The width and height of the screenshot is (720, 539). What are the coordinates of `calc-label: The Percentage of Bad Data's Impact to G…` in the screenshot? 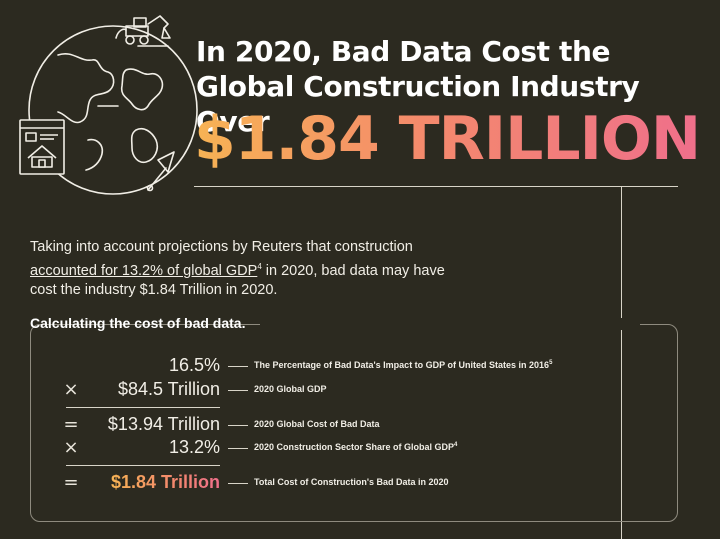 It's located at (403, 365).